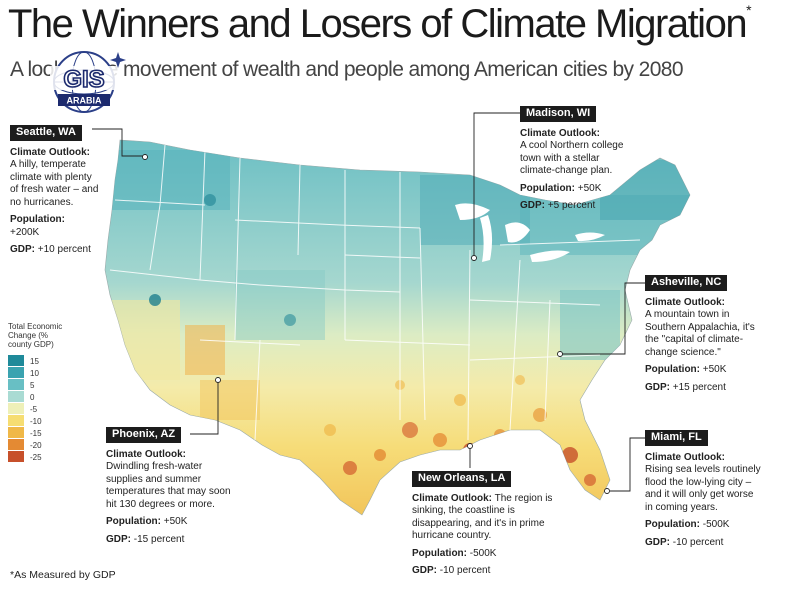 Image resolution: width=795 pixels, height=597 pixels. Describe the element at coordinates (175, 521) in the screenshot. I see `callout-phoenix-pop: +50K` at that location.